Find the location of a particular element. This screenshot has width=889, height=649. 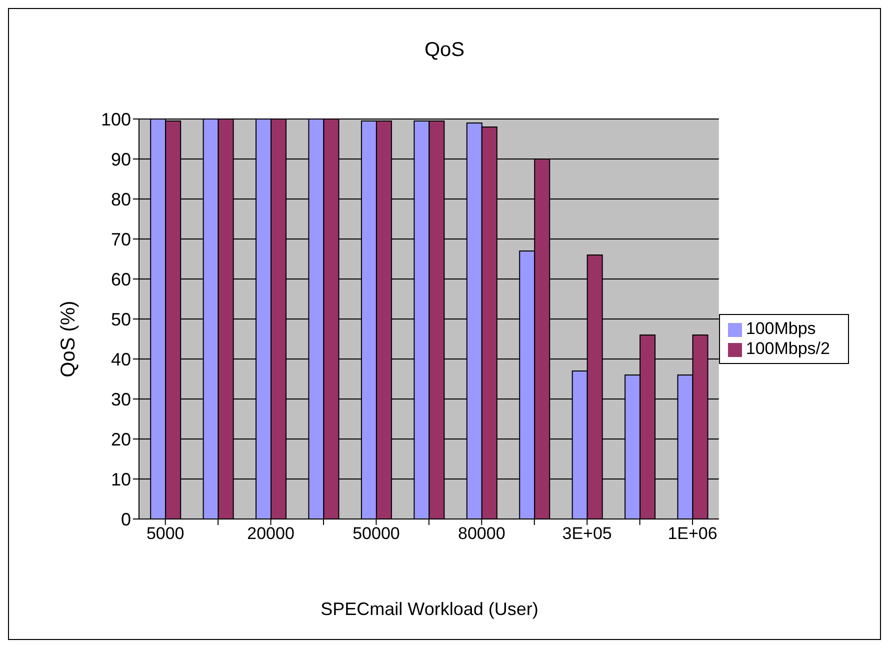

x-axis-title: SPECmail Workload (User) is located at coordinates (429, 609).